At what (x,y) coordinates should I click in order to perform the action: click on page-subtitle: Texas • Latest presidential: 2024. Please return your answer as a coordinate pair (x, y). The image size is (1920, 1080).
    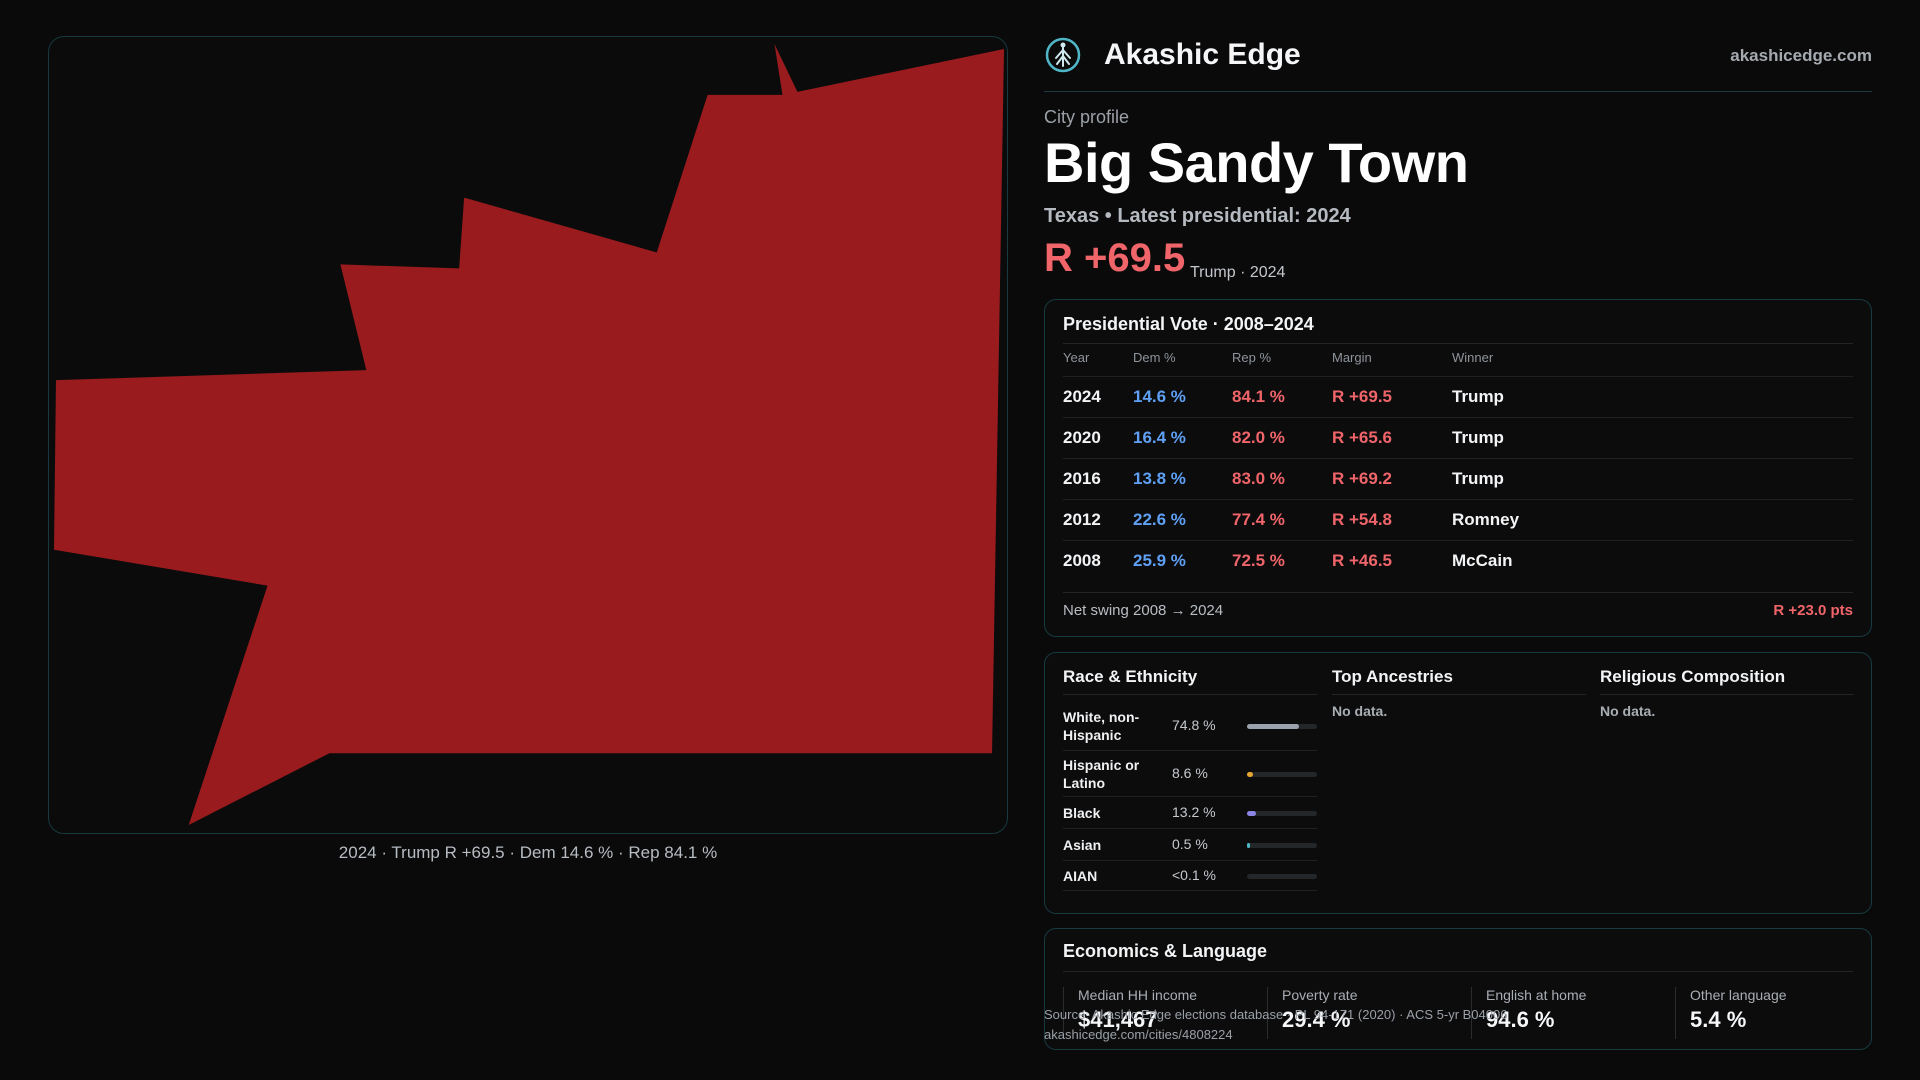
    Looking at the image, I should click on (1197, 216).